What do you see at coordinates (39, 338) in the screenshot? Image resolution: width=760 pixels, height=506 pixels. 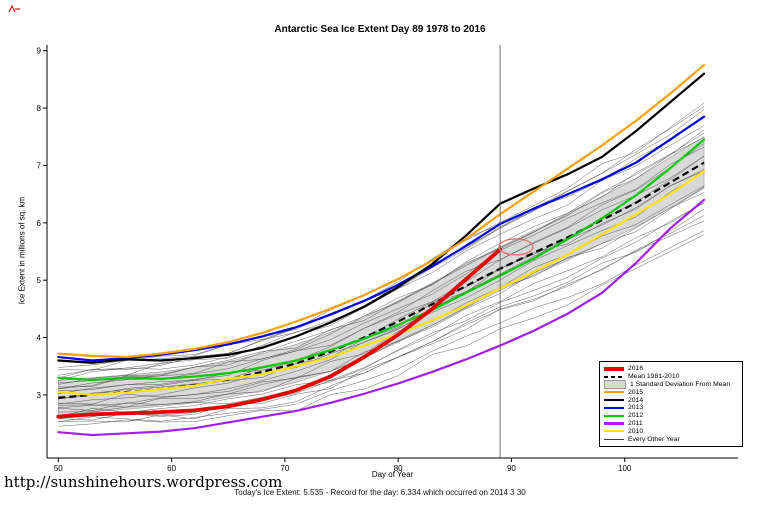 I see `y-tick-label: 4` at bounding box center [39, 338].